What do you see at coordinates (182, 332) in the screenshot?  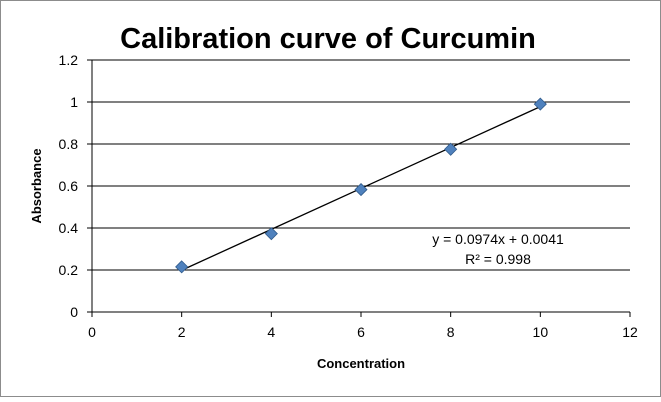 I see `x-tick-label: 2` at bounding box center [182, 332].